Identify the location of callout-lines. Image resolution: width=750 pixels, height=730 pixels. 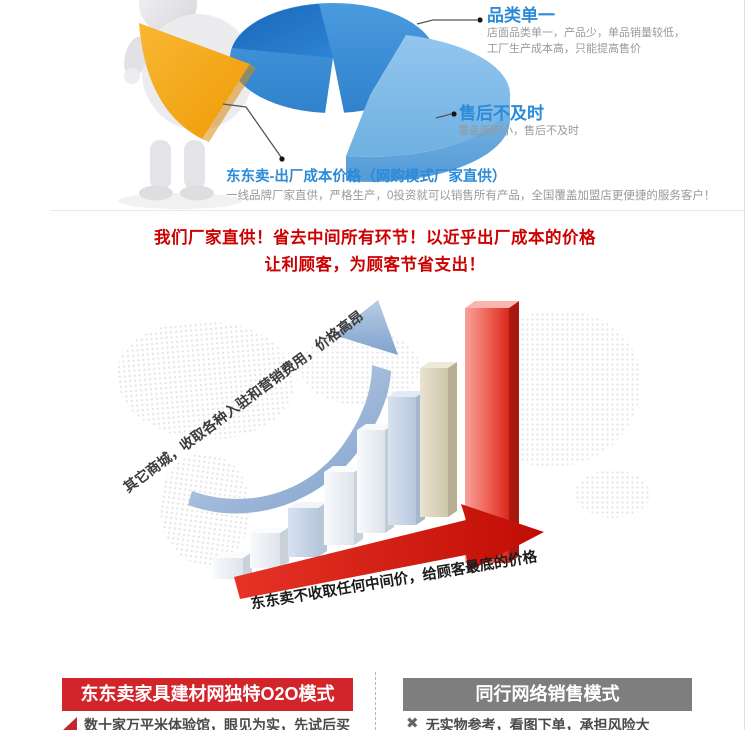
(349, 88).